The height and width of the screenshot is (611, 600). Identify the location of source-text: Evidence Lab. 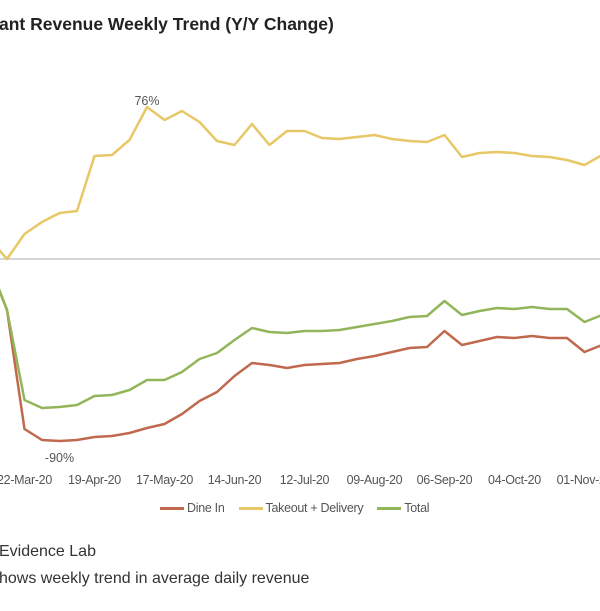
(48, 551).